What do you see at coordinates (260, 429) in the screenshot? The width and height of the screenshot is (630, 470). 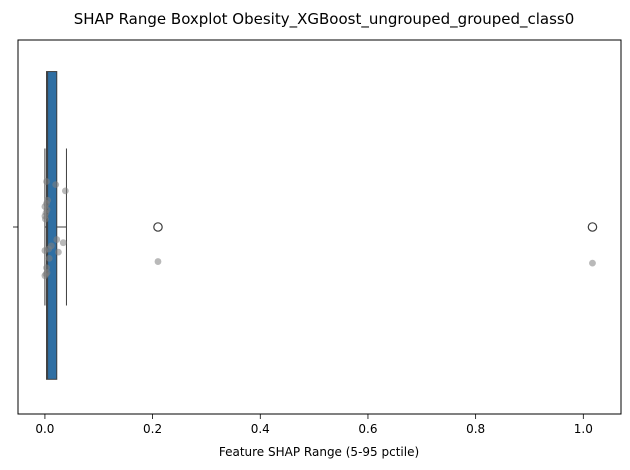 I see `x-tick-label: 0.4` at bounding box center [260, 429].